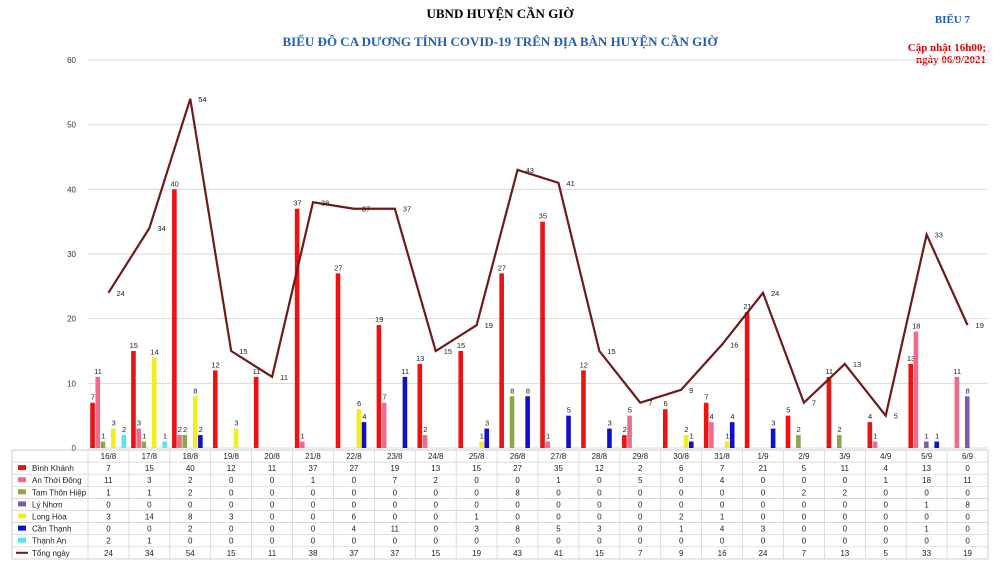  Describe the element at coordinates (558, 468) in the screenshot. I see `table-cell: 35` at that location.